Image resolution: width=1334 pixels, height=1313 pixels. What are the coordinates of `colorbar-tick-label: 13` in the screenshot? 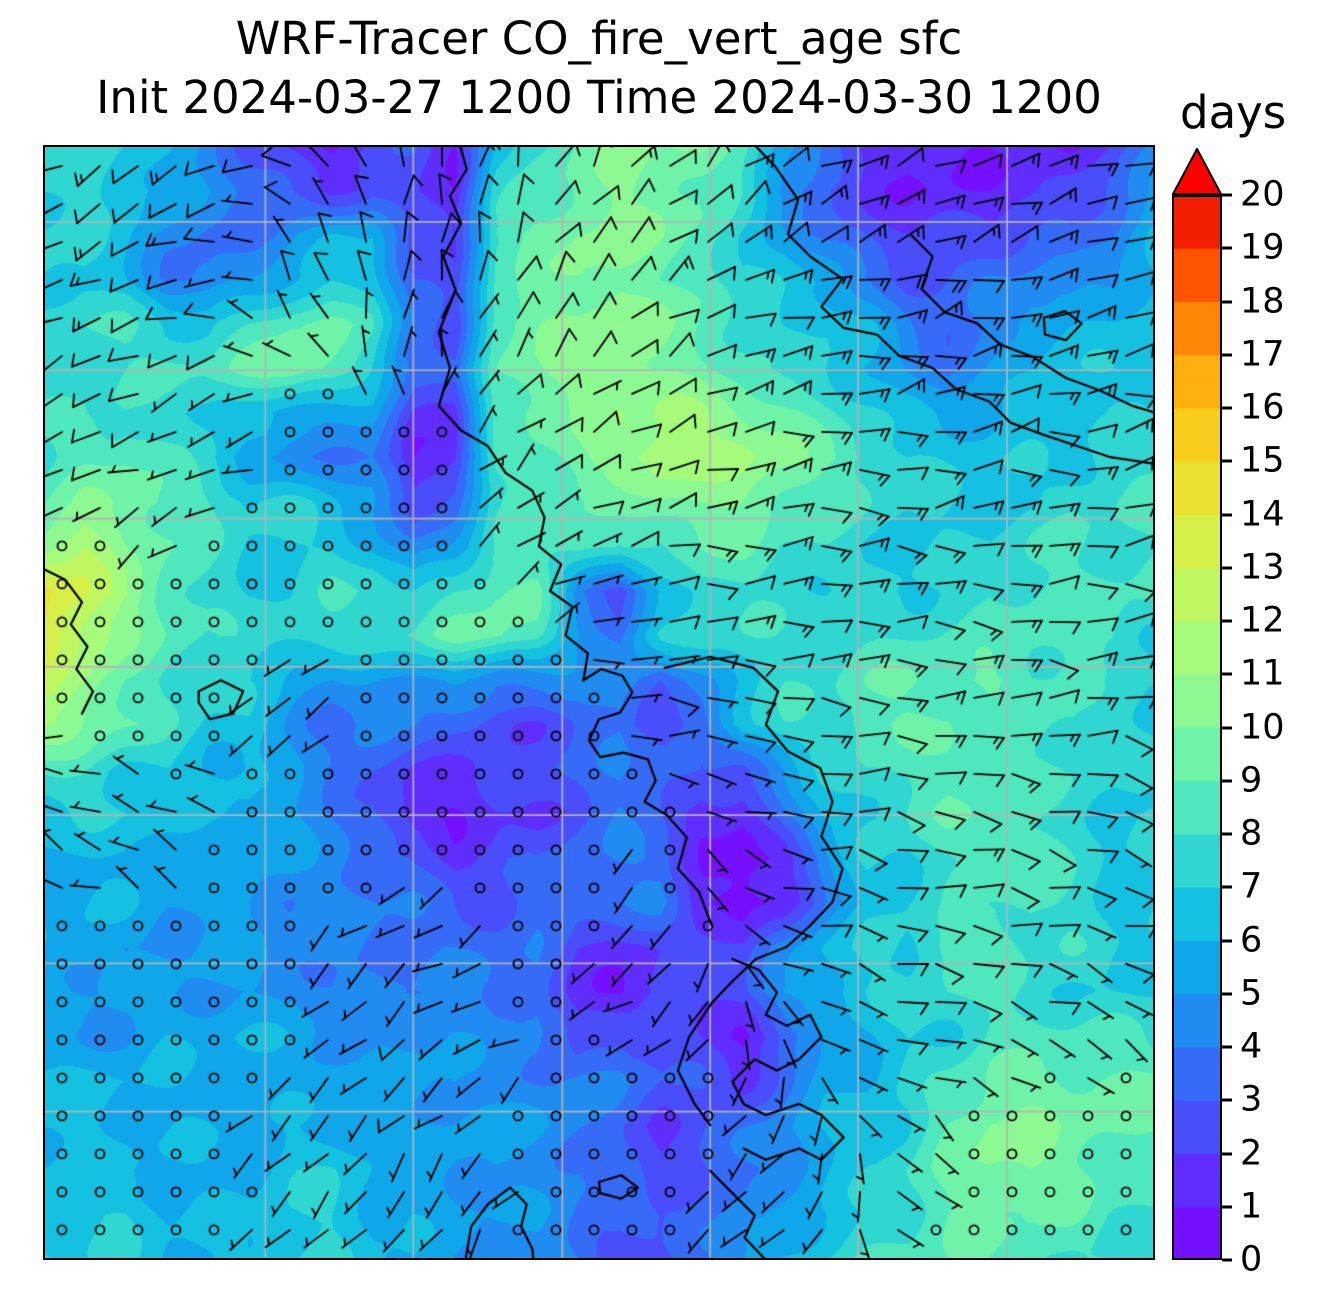 It's located at (1262, 567).